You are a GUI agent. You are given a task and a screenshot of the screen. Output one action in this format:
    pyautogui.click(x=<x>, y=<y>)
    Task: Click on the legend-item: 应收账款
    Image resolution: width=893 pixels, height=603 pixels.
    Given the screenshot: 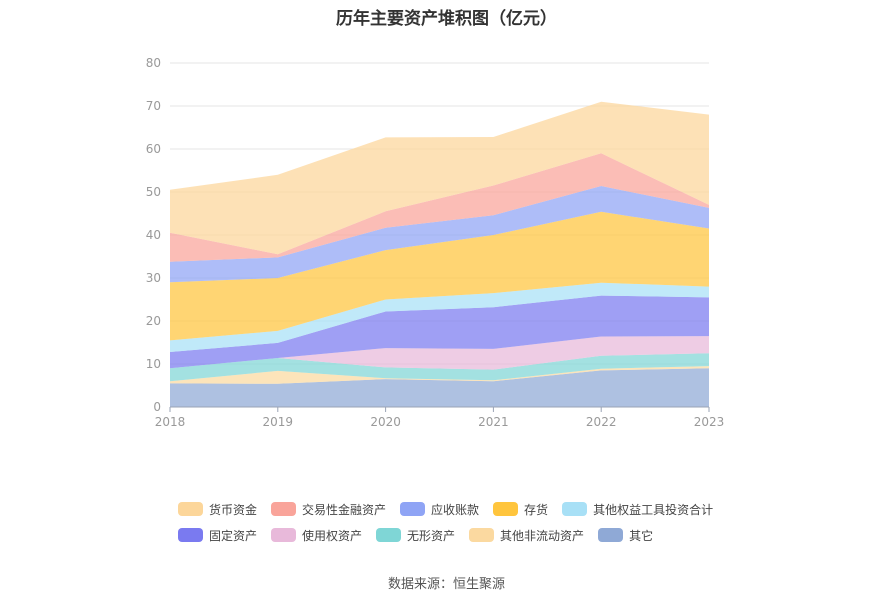 What is the action you would take?
    pyautogui.click(x=439, y=509)
    